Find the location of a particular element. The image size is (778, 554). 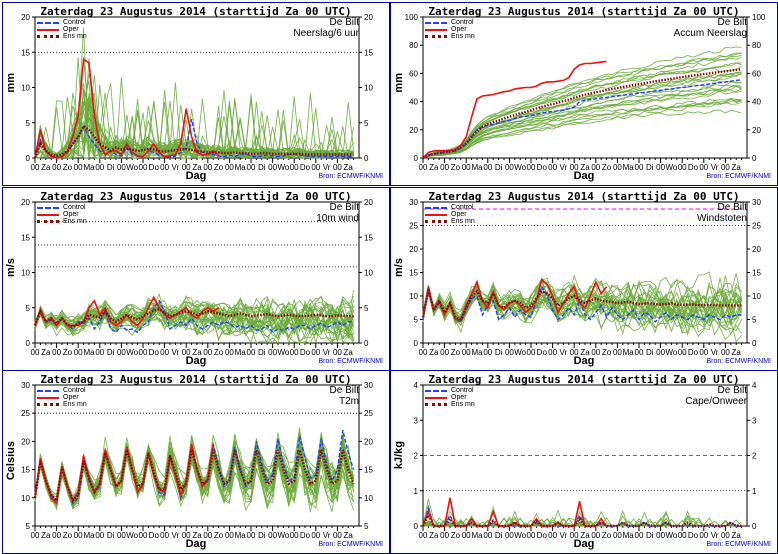

ytick-label-left: 3 is located at coordinates (416, 420).